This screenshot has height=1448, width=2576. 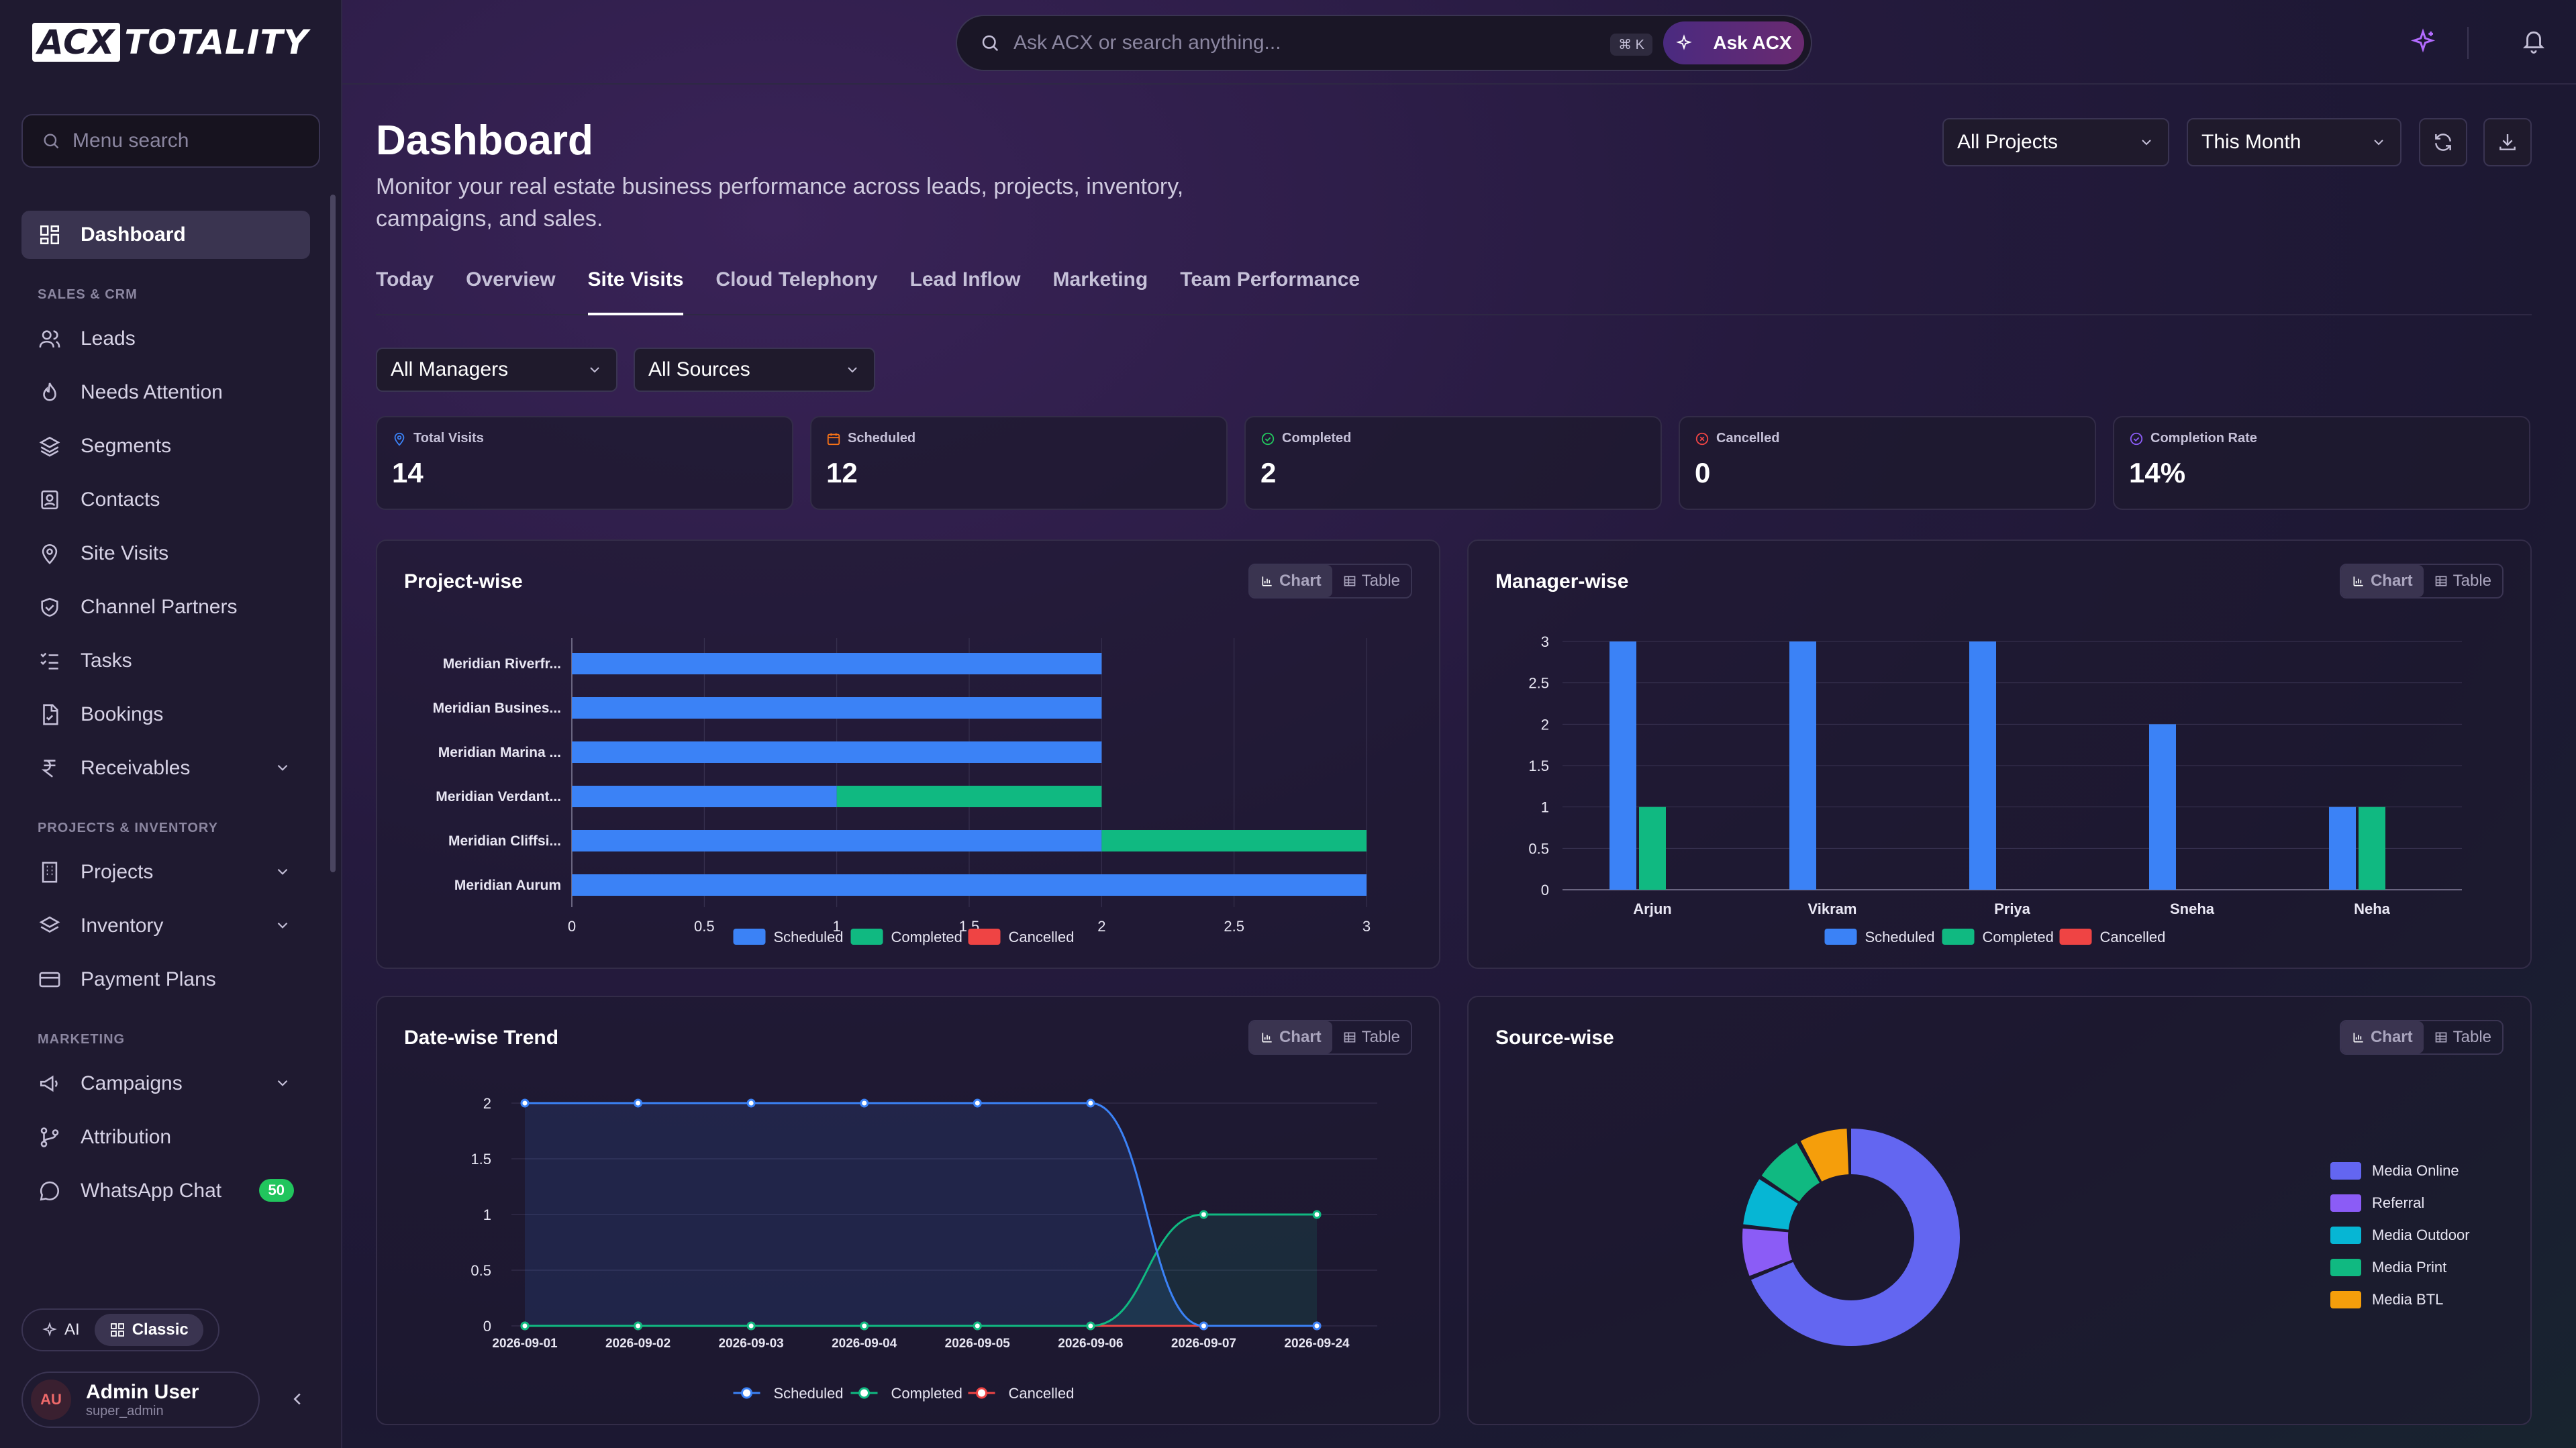 I want to click on x-tick-label: 2, so click(x=1101, y=927).